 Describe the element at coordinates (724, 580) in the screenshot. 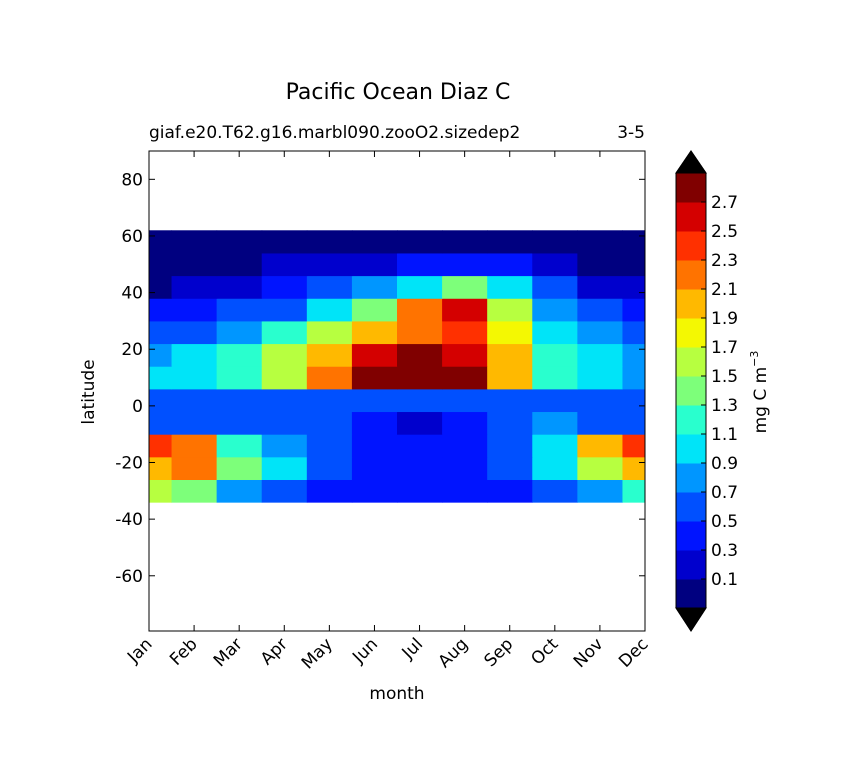

I see `colorbar-tick-label: 0.1` at that location.